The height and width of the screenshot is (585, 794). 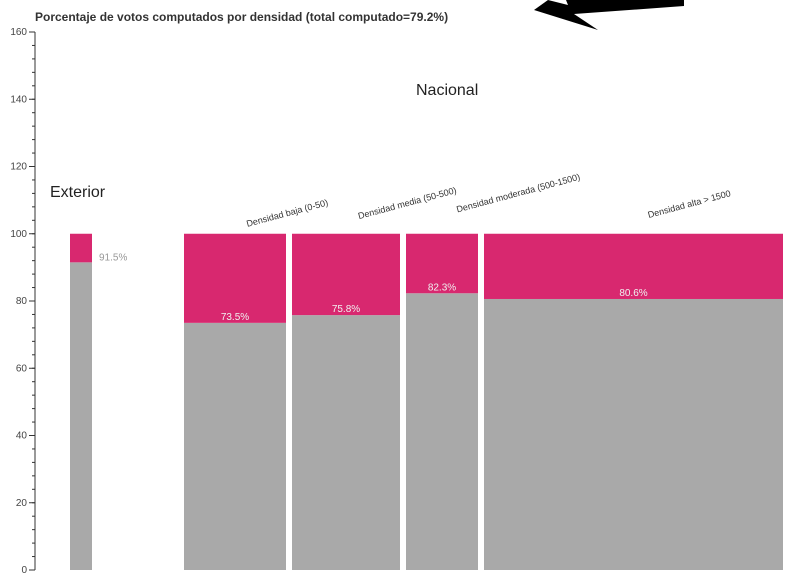 I want to click on y-tick-label: 80, so click(x=22, y=301).